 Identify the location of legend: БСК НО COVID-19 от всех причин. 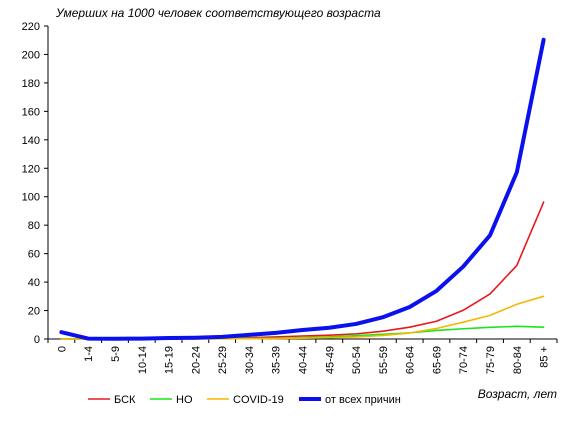
(244, 400).